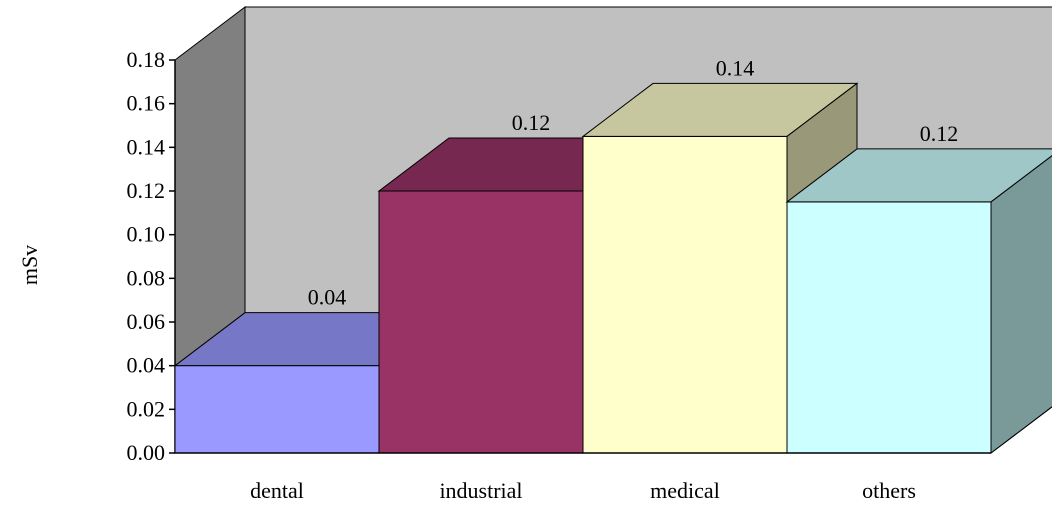 This screenshot has width=1052, height=506. I want to click on data-label: 0.04, so click(327, 297).